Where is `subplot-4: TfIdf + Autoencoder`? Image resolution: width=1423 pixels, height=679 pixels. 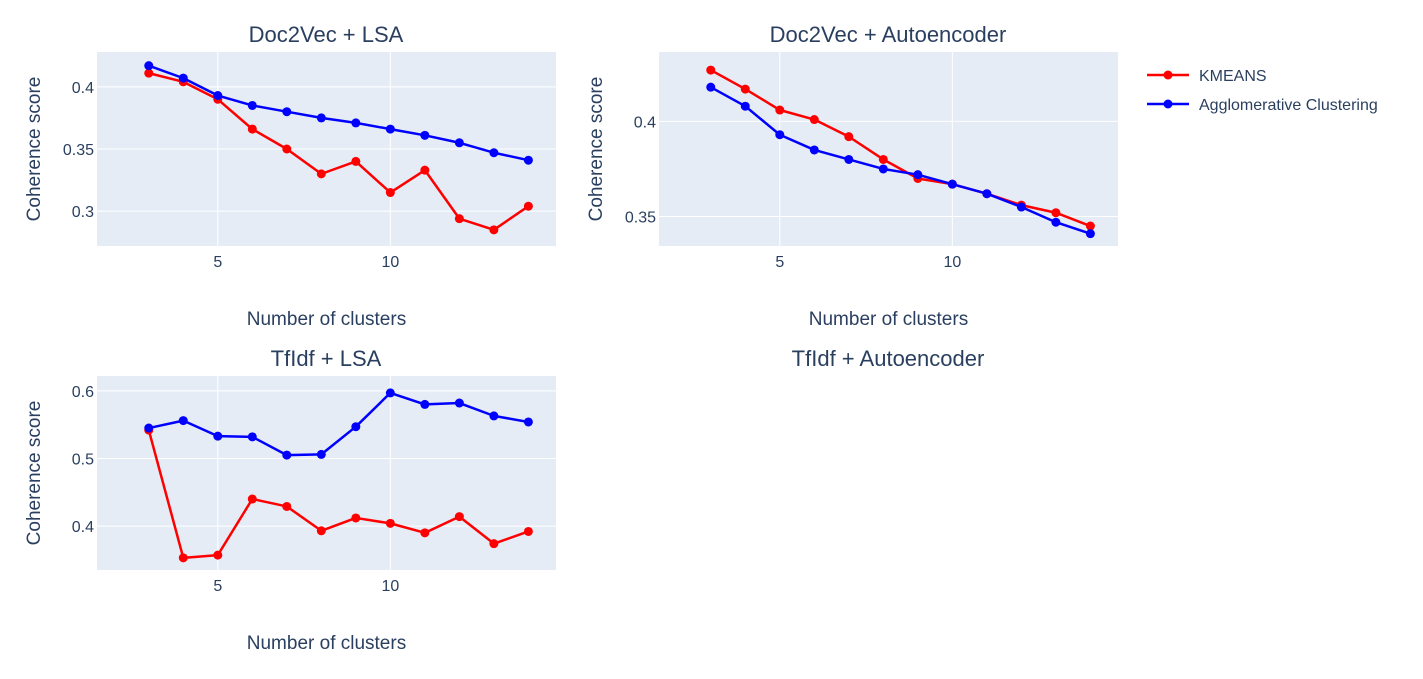
subplot-4: TfIdf + Autoencoder is located at coordinates (888, 358).